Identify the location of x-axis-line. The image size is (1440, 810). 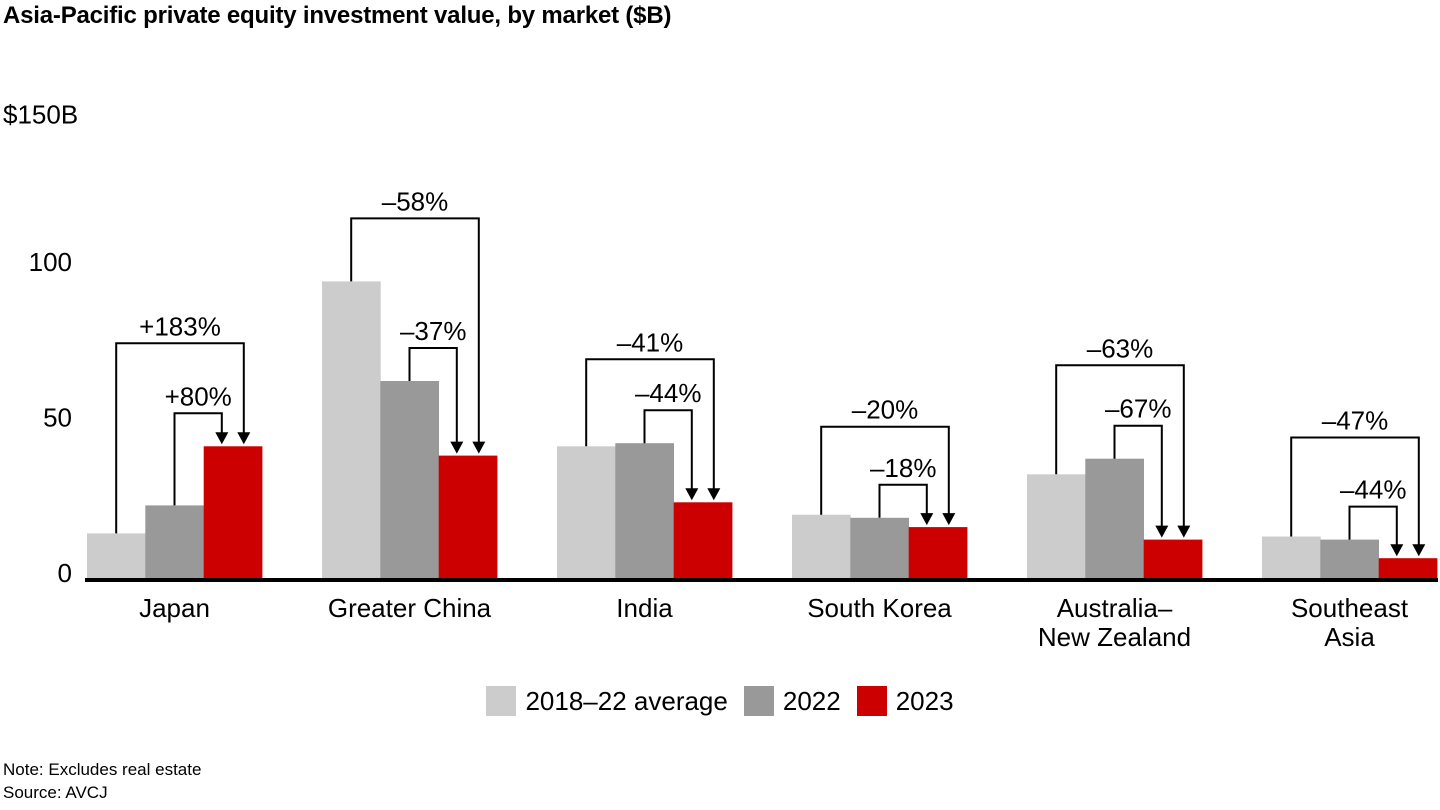
(761, 580).